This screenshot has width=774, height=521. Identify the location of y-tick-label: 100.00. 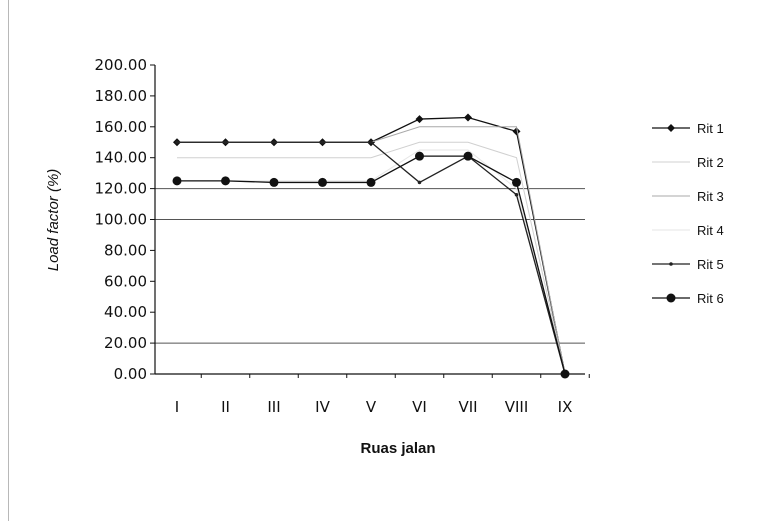
(121, 220).